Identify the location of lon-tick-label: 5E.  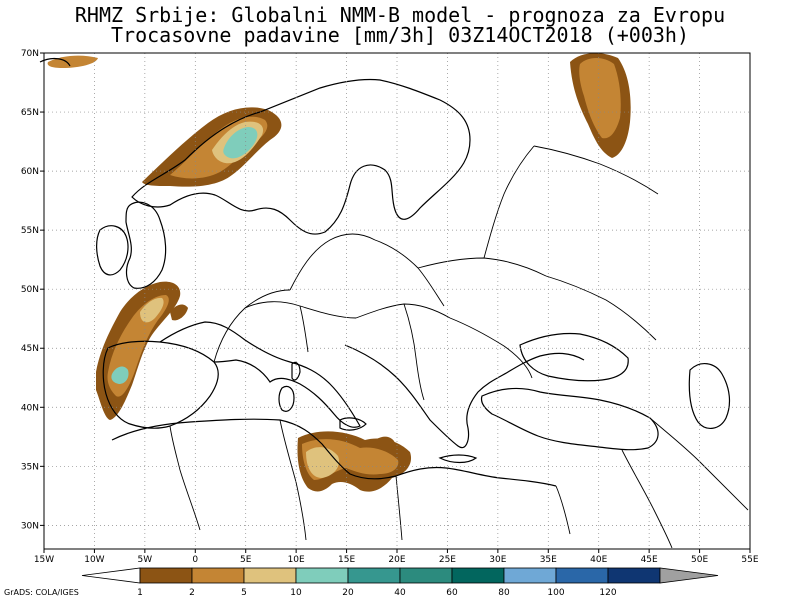
(246, 560).